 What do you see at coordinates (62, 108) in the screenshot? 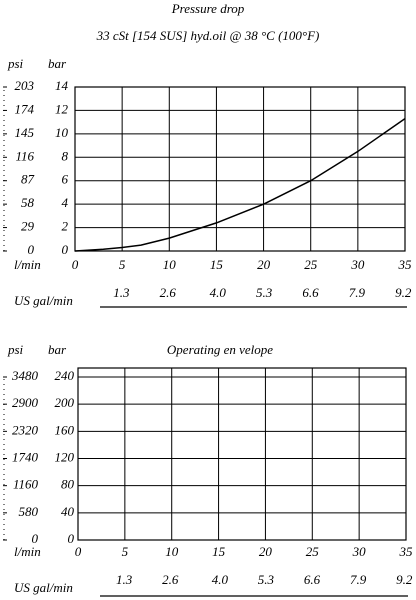
I see `y-tick-label: 12` at bounding box center [62, 108].